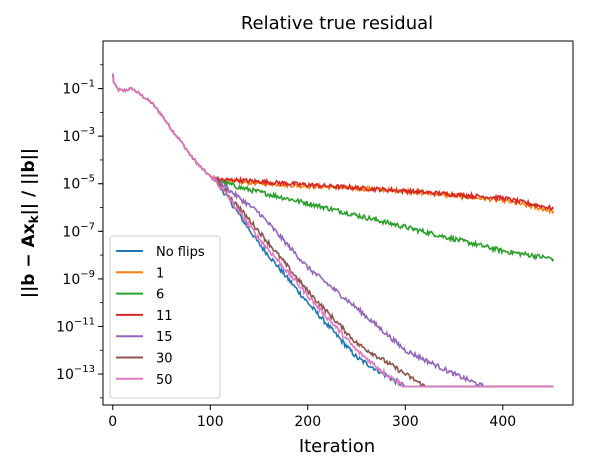 This screenshot has width=598, height=459. Describe the element at coordinates (405, 422) in the screenshot. I see `x-tick-label: 300` at that location.